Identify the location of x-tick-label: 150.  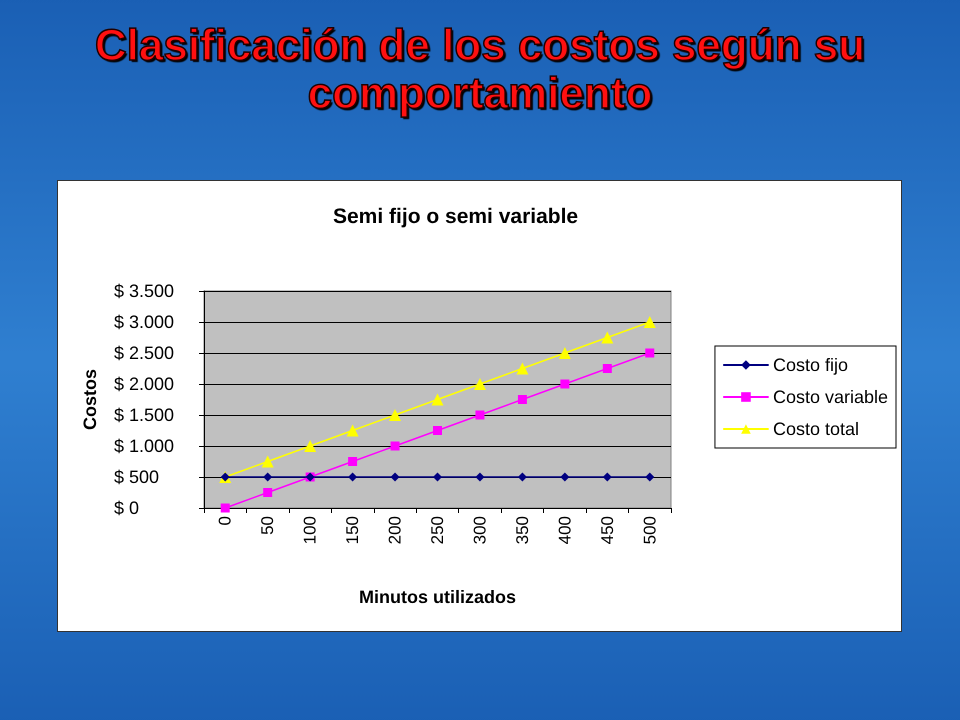
(352, 530).